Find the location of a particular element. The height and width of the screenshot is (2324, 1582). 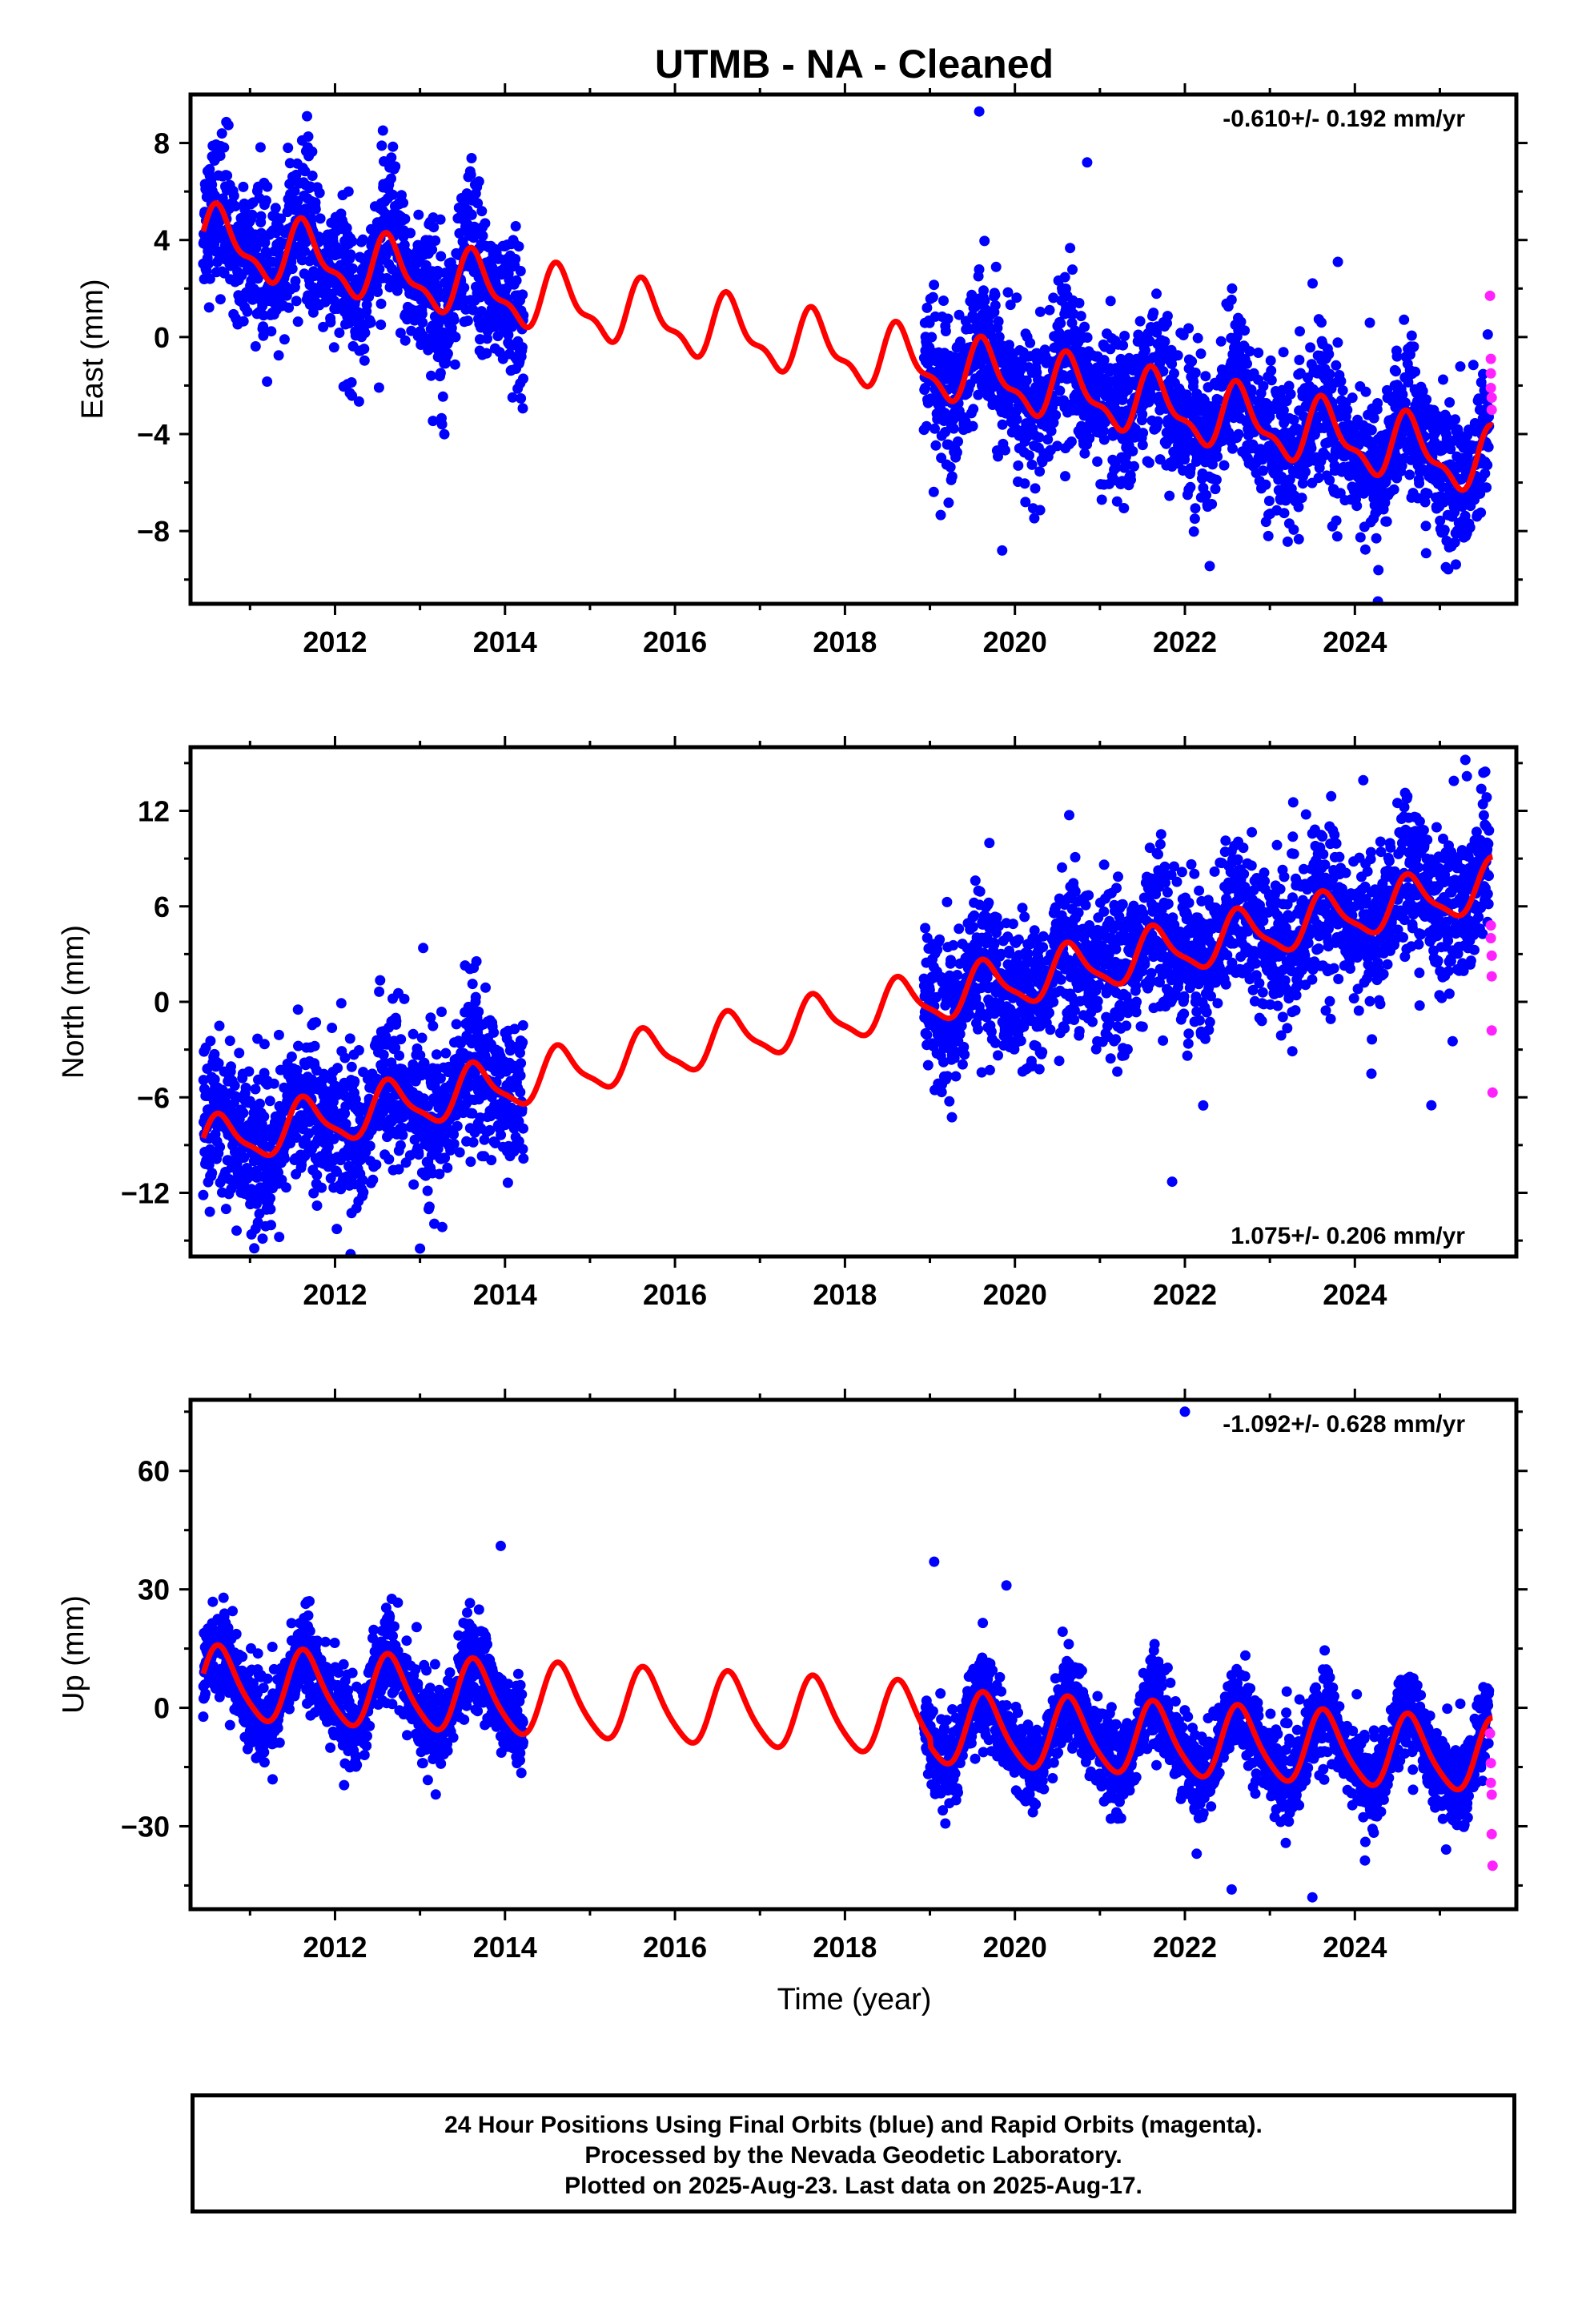

rapid-orbit-point is located at coordinates (1491, 373).